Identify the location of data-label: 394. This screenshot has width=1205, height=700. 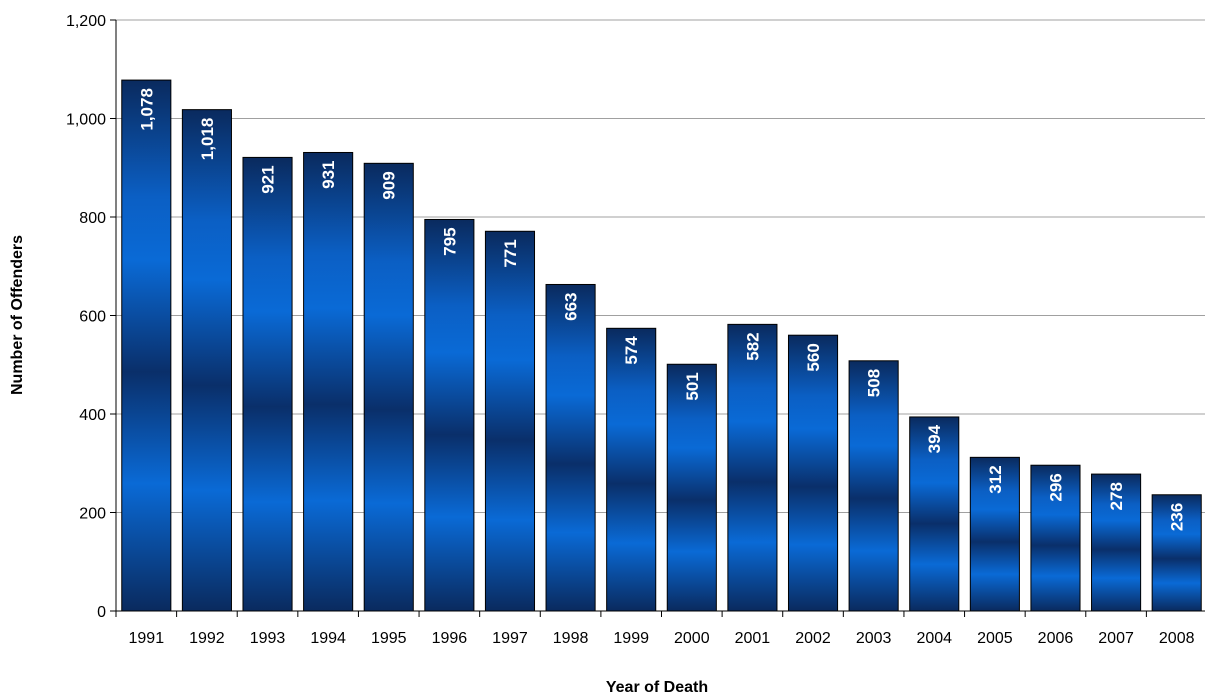
(934, 438).